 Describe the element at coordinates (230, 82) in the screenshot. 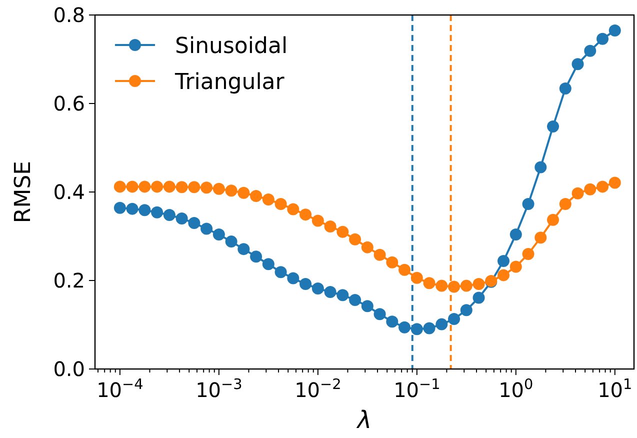

I see `legend-label: Triangular` at that location.